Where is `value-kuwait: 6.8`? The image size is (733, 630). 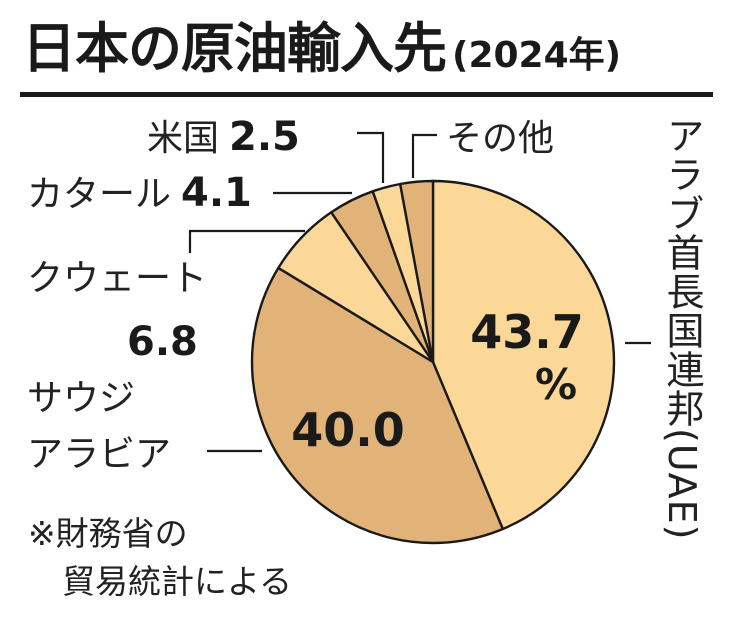
value-kuwait: 6.8 is located at coordinates (162, 342).